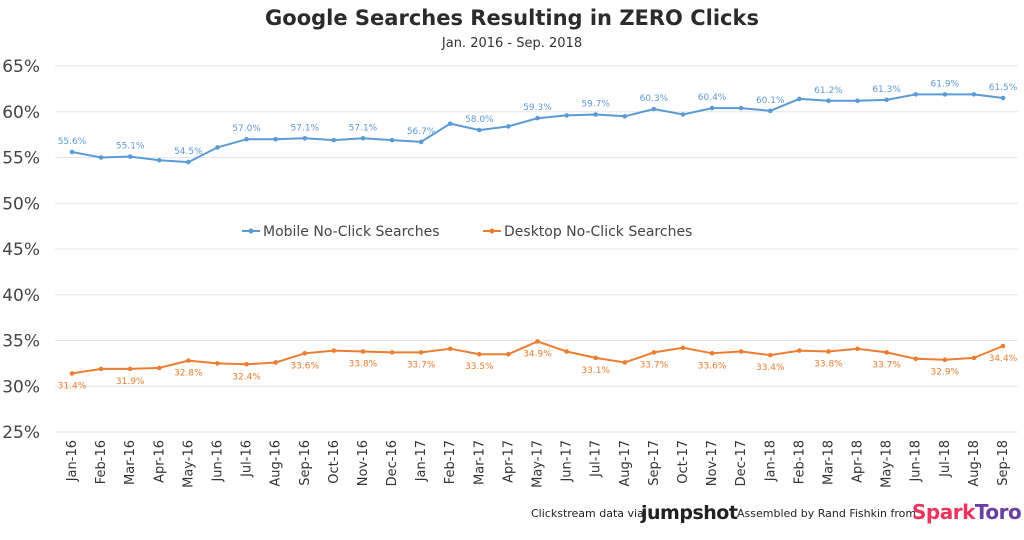  I want to click on chart-subtitle: Jan. 2016 - Sep. 2018, so click(511, 43).